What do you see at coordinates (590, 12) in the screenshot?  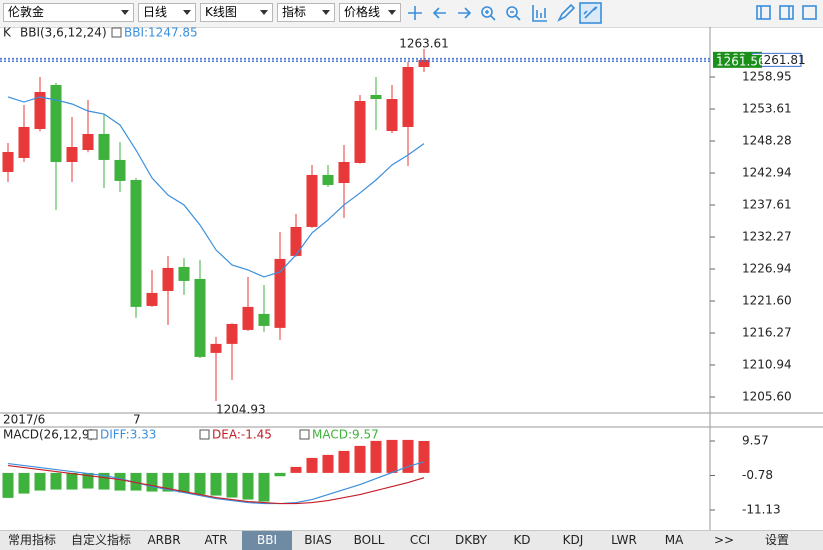 I see `link-glyph` at bounding box center [590, 12].